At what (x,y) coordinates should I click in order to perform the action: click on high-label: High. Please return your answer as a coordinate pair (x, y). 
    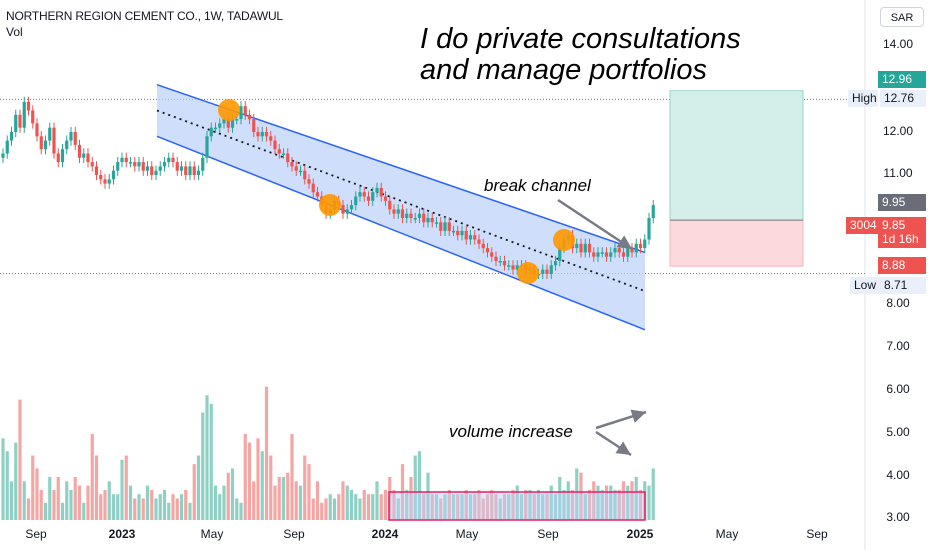
    Looking at the image, I should click on (863, 98).